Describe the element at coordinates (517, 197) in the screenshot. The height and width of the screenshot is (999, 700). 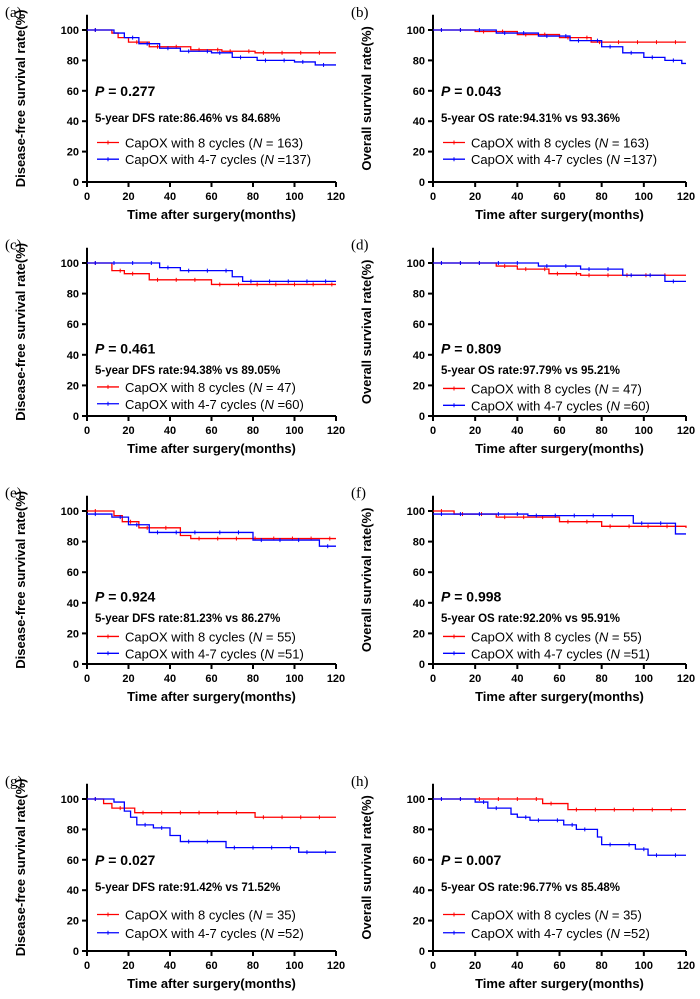
I see `x-tick-label: 40` at that location.